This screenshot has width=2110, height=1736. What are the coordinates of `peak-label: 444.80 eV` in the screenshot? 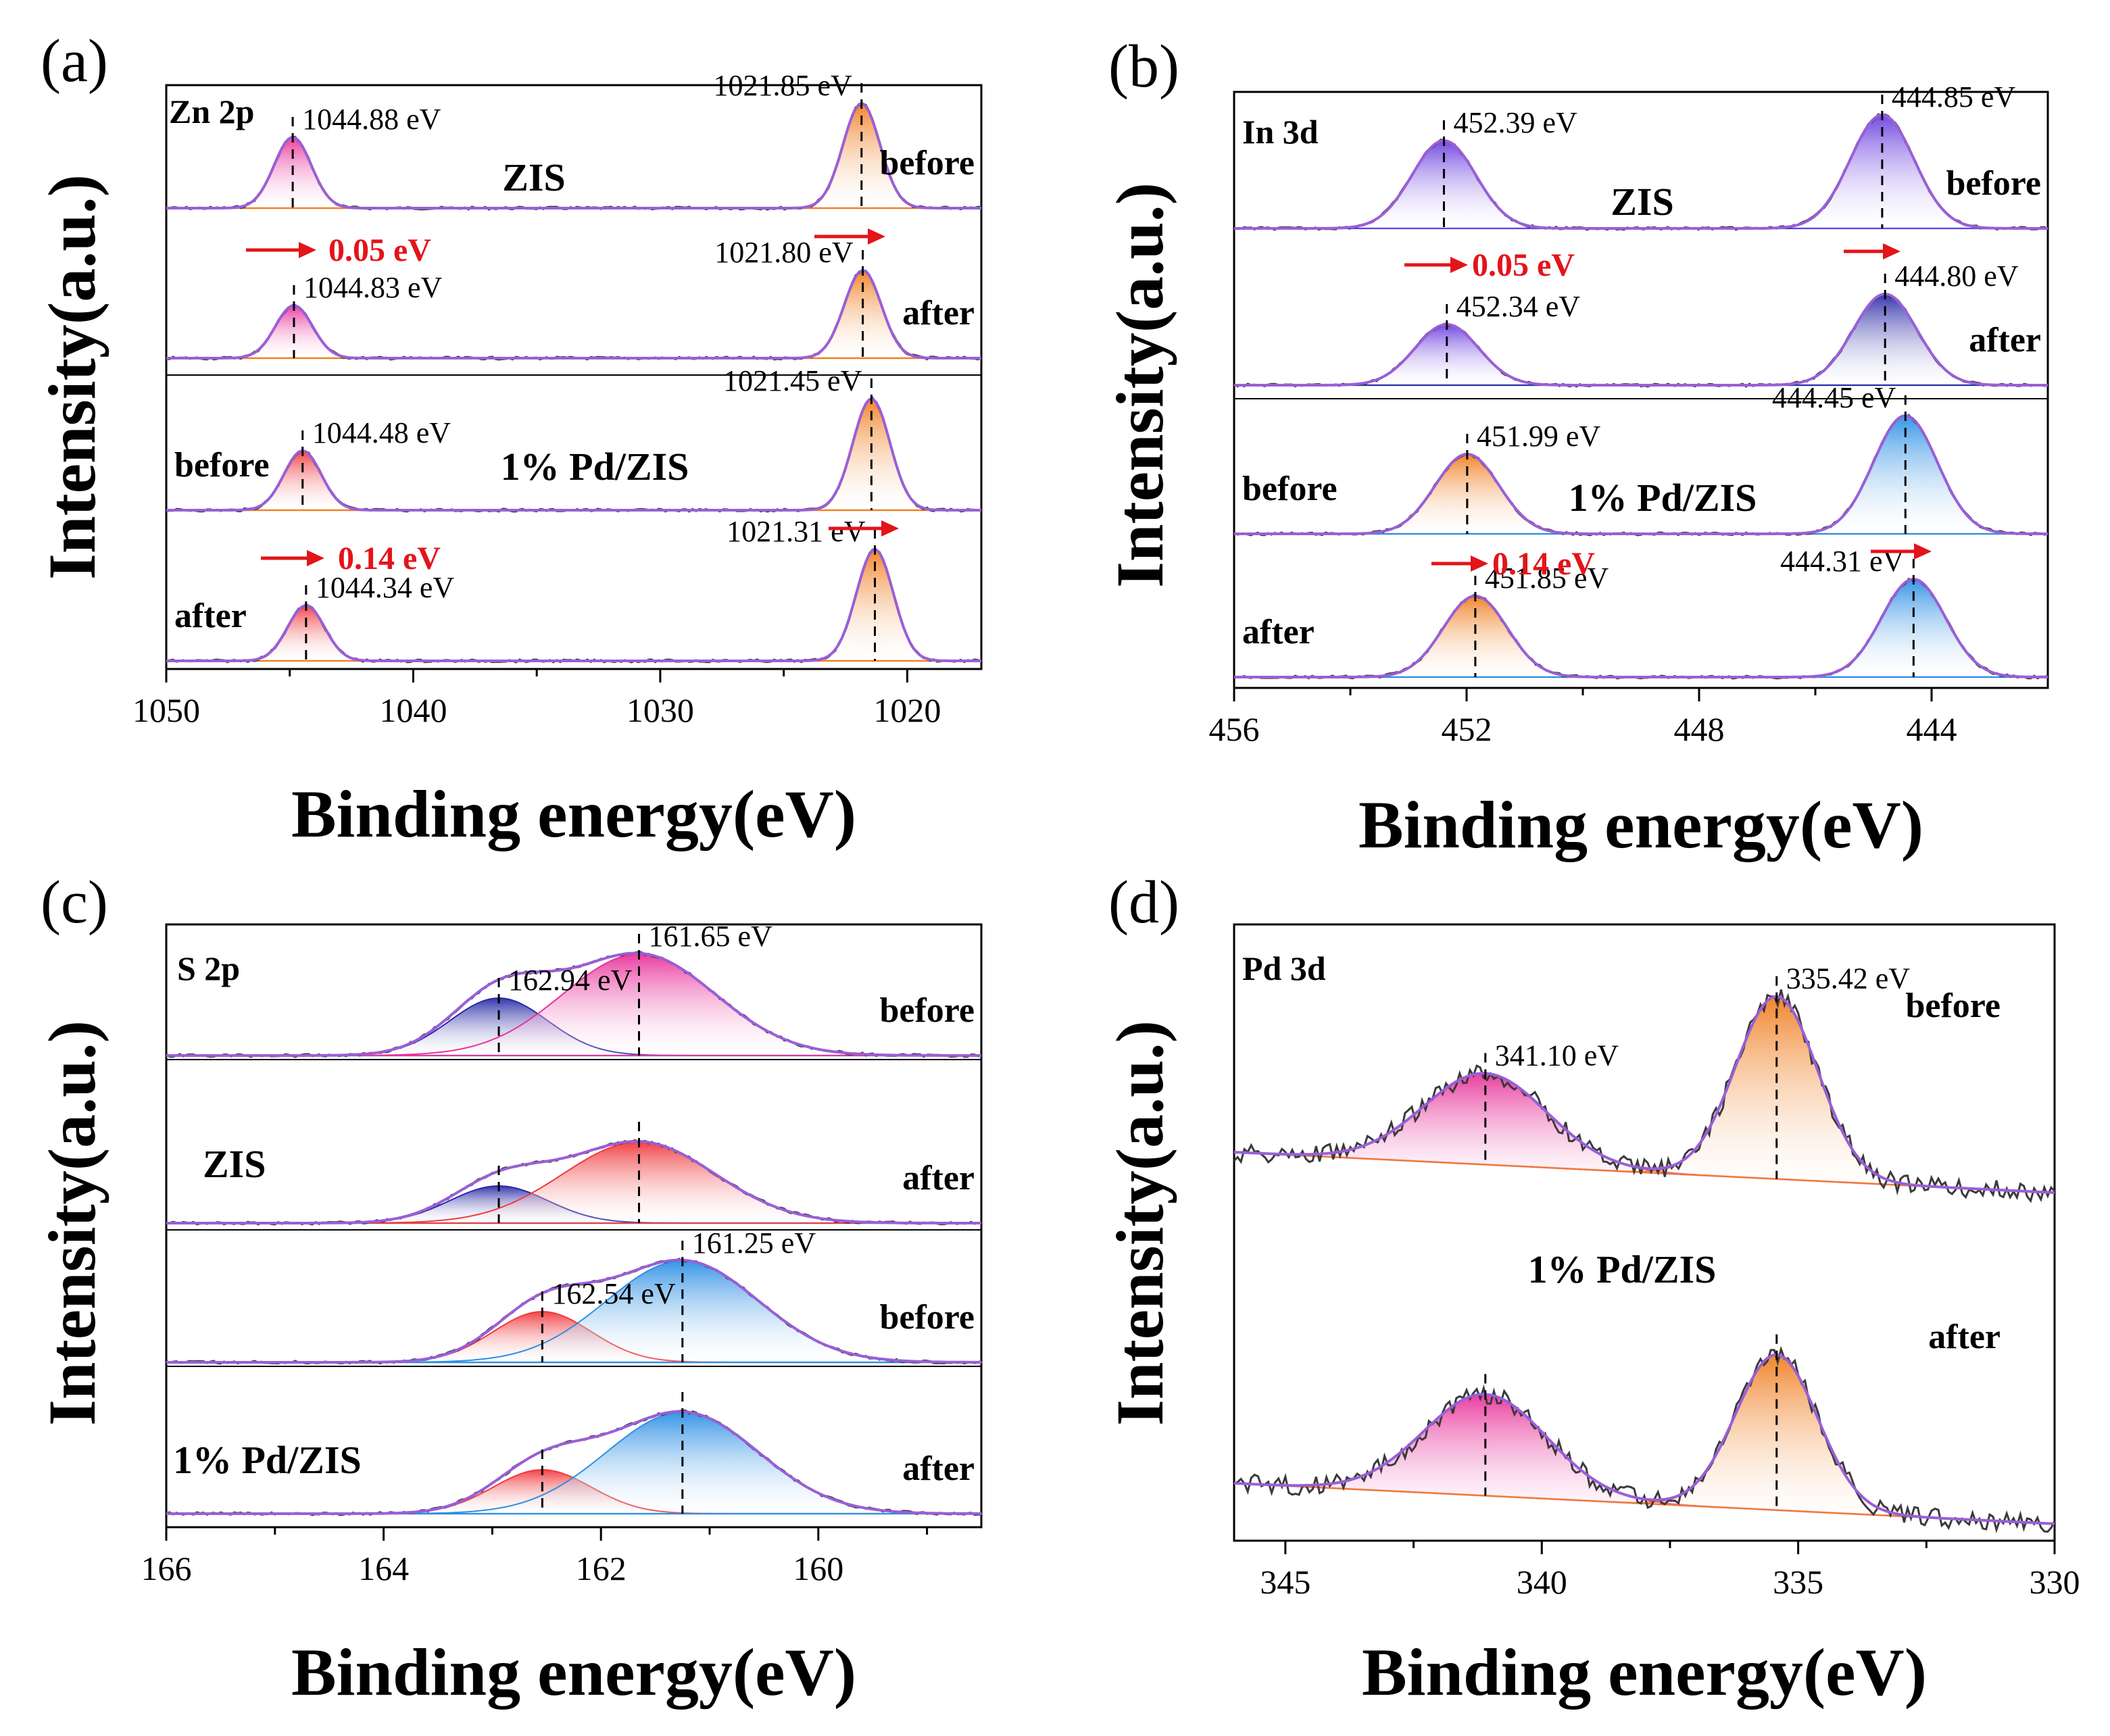 It's located at (1957, 276).